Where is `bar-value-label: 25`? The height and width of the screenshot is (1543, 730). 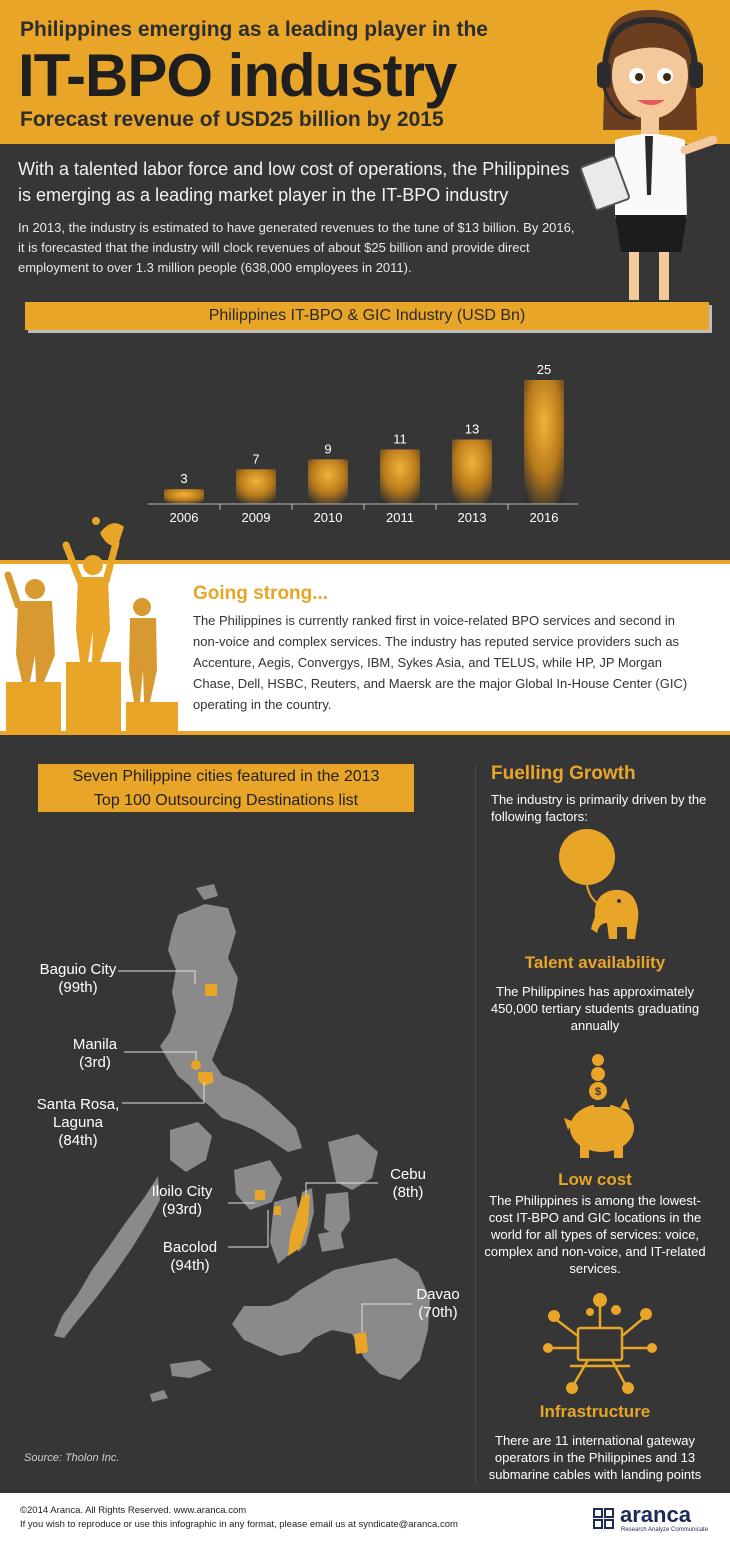
bar-value-label: 25 is located at coordinates (544, 369).